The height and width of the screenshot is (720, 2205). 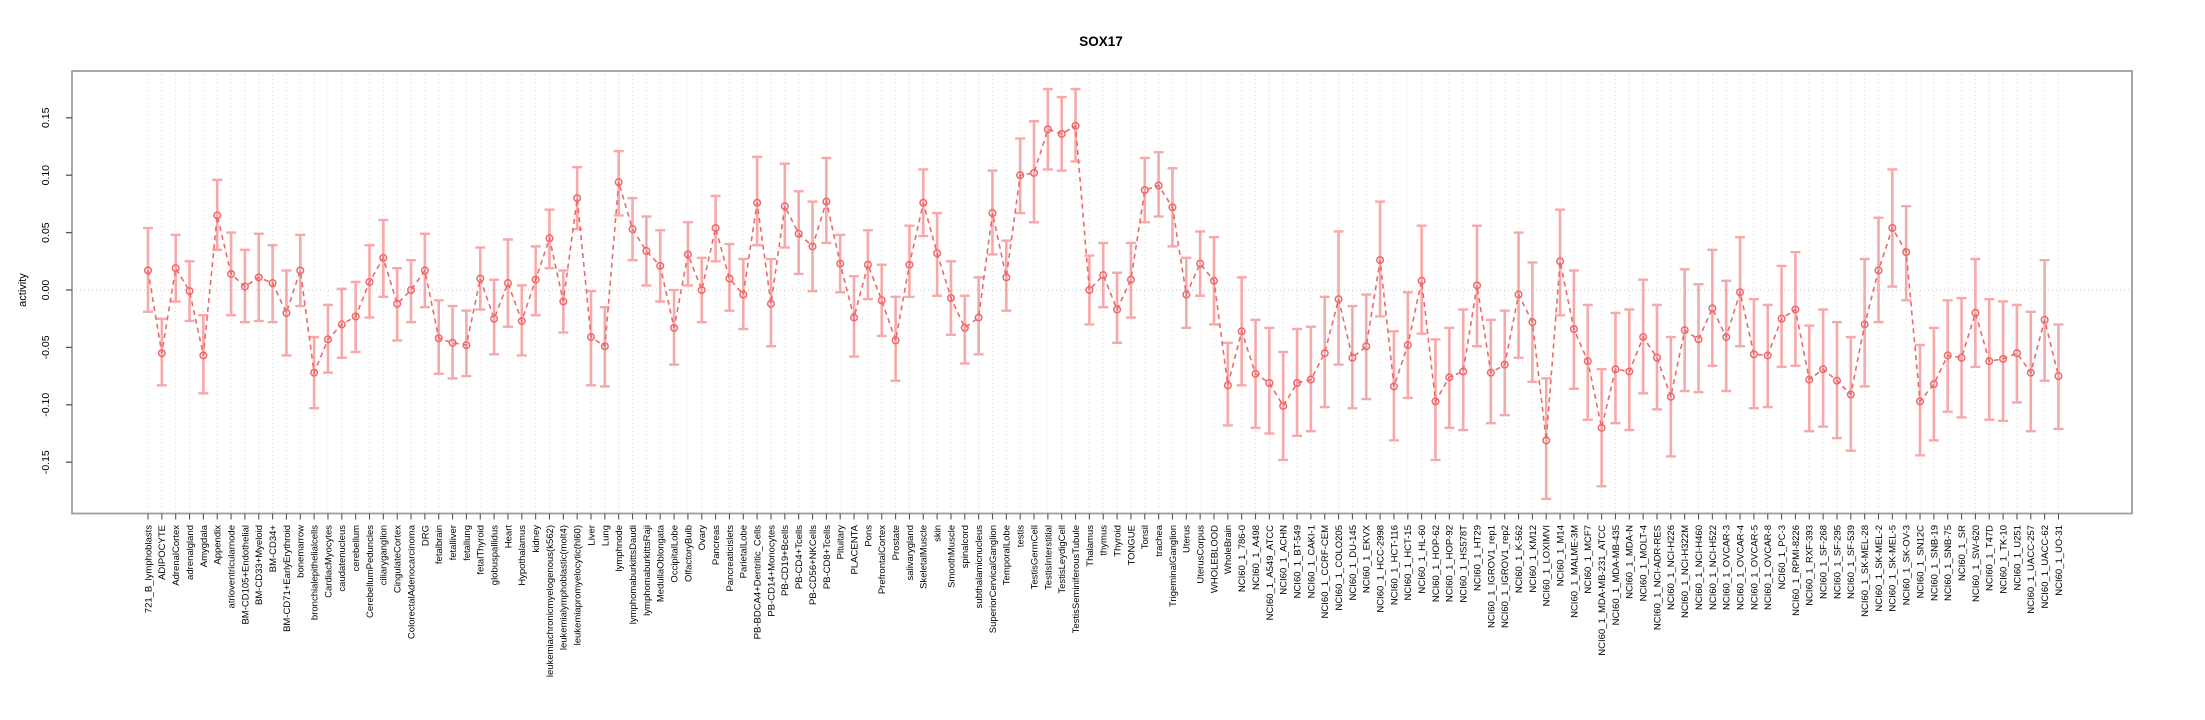 What do you see at coordinates (1491, 576) in the screenshot?
I see `x-category-label: NCI60_1_IGROV1_rep1` at bounding box center [1491, 576].